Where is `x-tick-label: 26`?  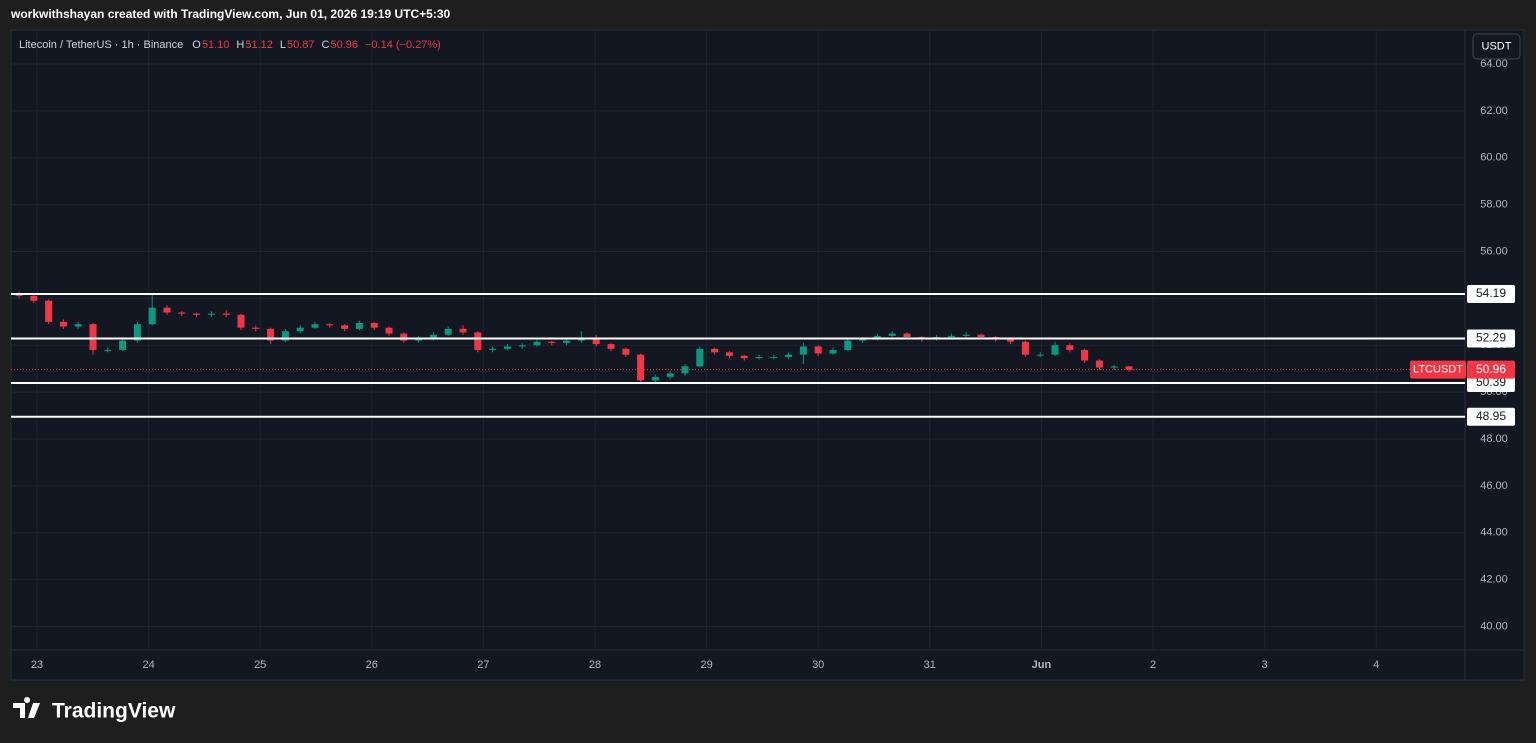 x-tick-label: 26 is located at coordinates (372, 665).